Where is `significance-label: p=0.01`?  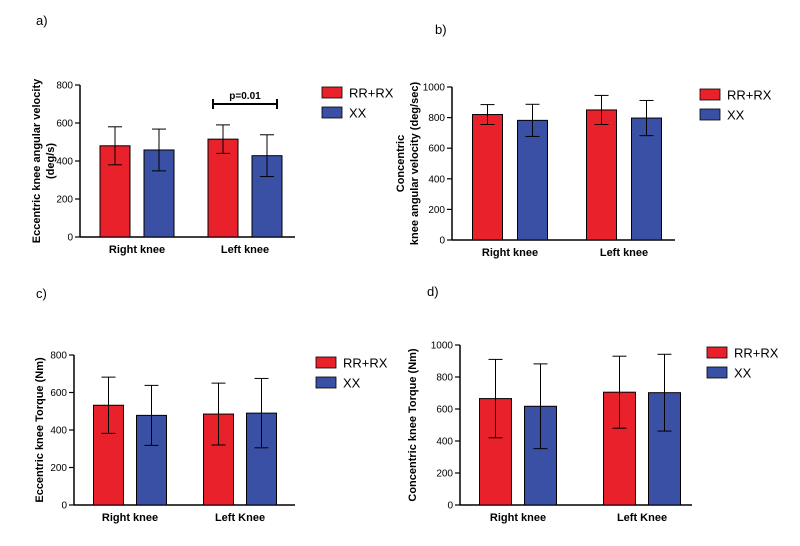 significance-label: p=0.01 is located at coordinates (245, 96).